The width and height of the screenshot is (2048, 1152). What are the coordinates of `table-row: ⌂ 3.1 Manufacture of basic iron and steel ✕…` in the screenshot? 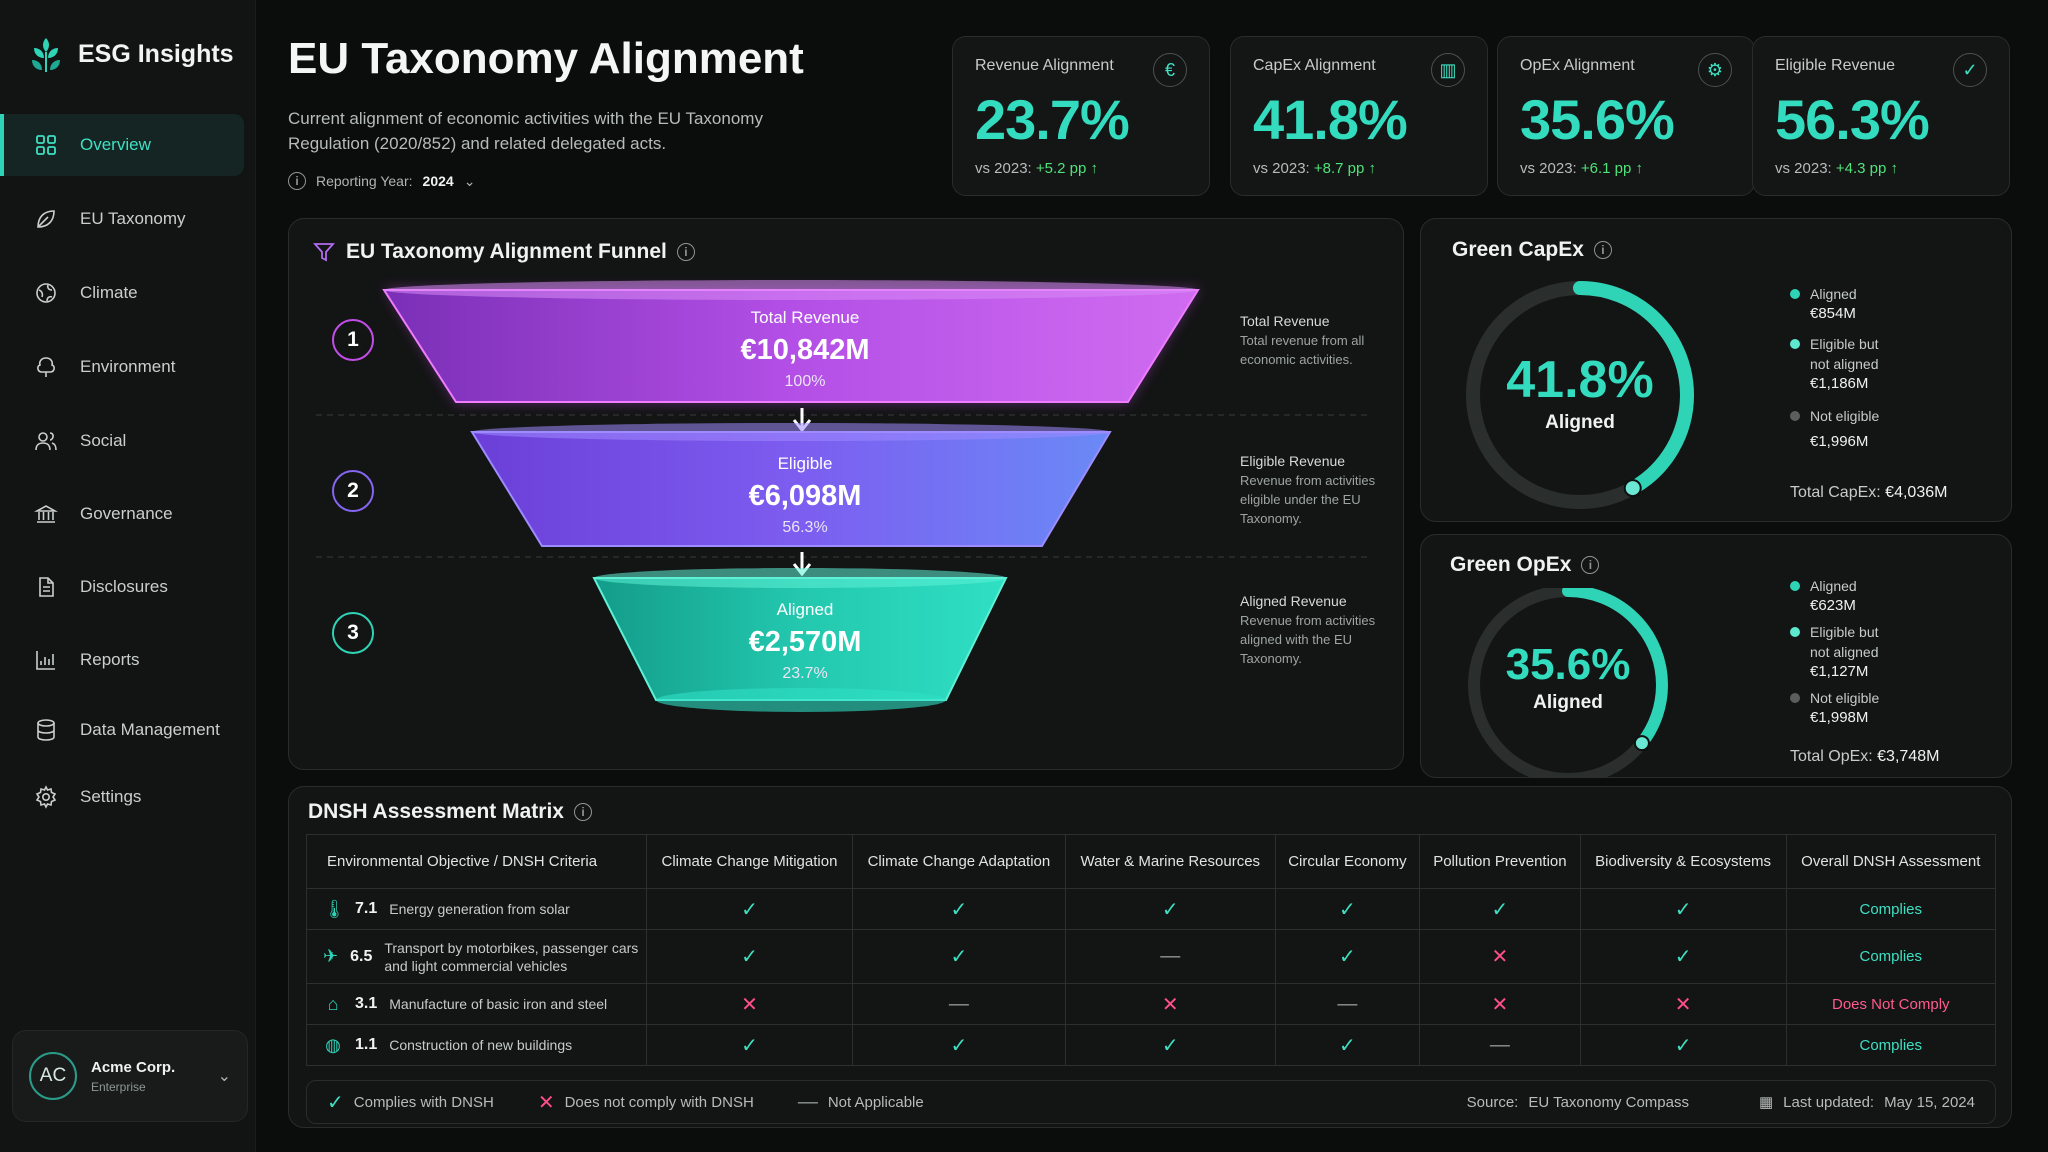 It's located at (1151, 1004).